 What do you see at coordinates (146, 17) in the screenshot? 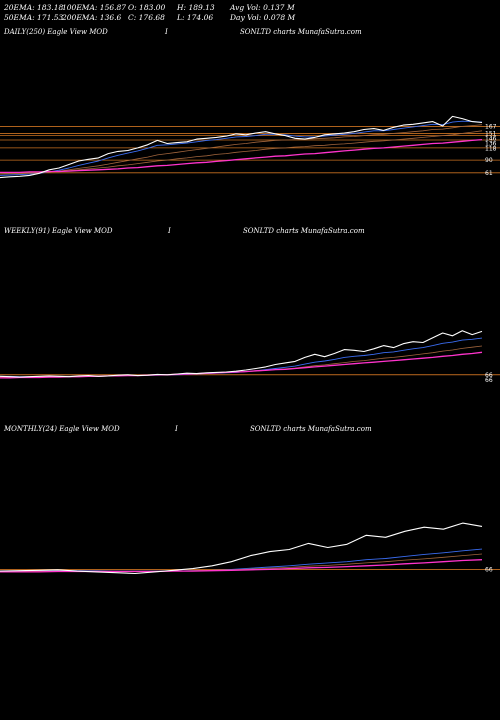
I see `stat-close: C: 176.68` at bounding box center [146, 17].